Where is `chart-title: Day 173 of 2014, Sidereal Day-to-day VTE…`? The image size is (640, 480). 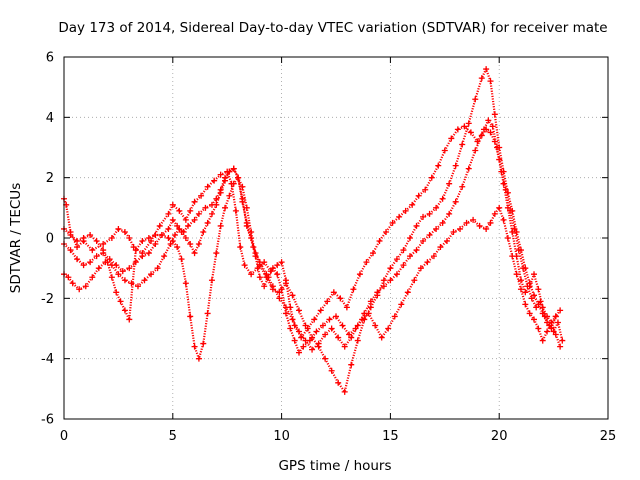
chart-title: Day 173 of 2014, Sidereal Day-to-day VTE… is located at coordinates (332, 28).